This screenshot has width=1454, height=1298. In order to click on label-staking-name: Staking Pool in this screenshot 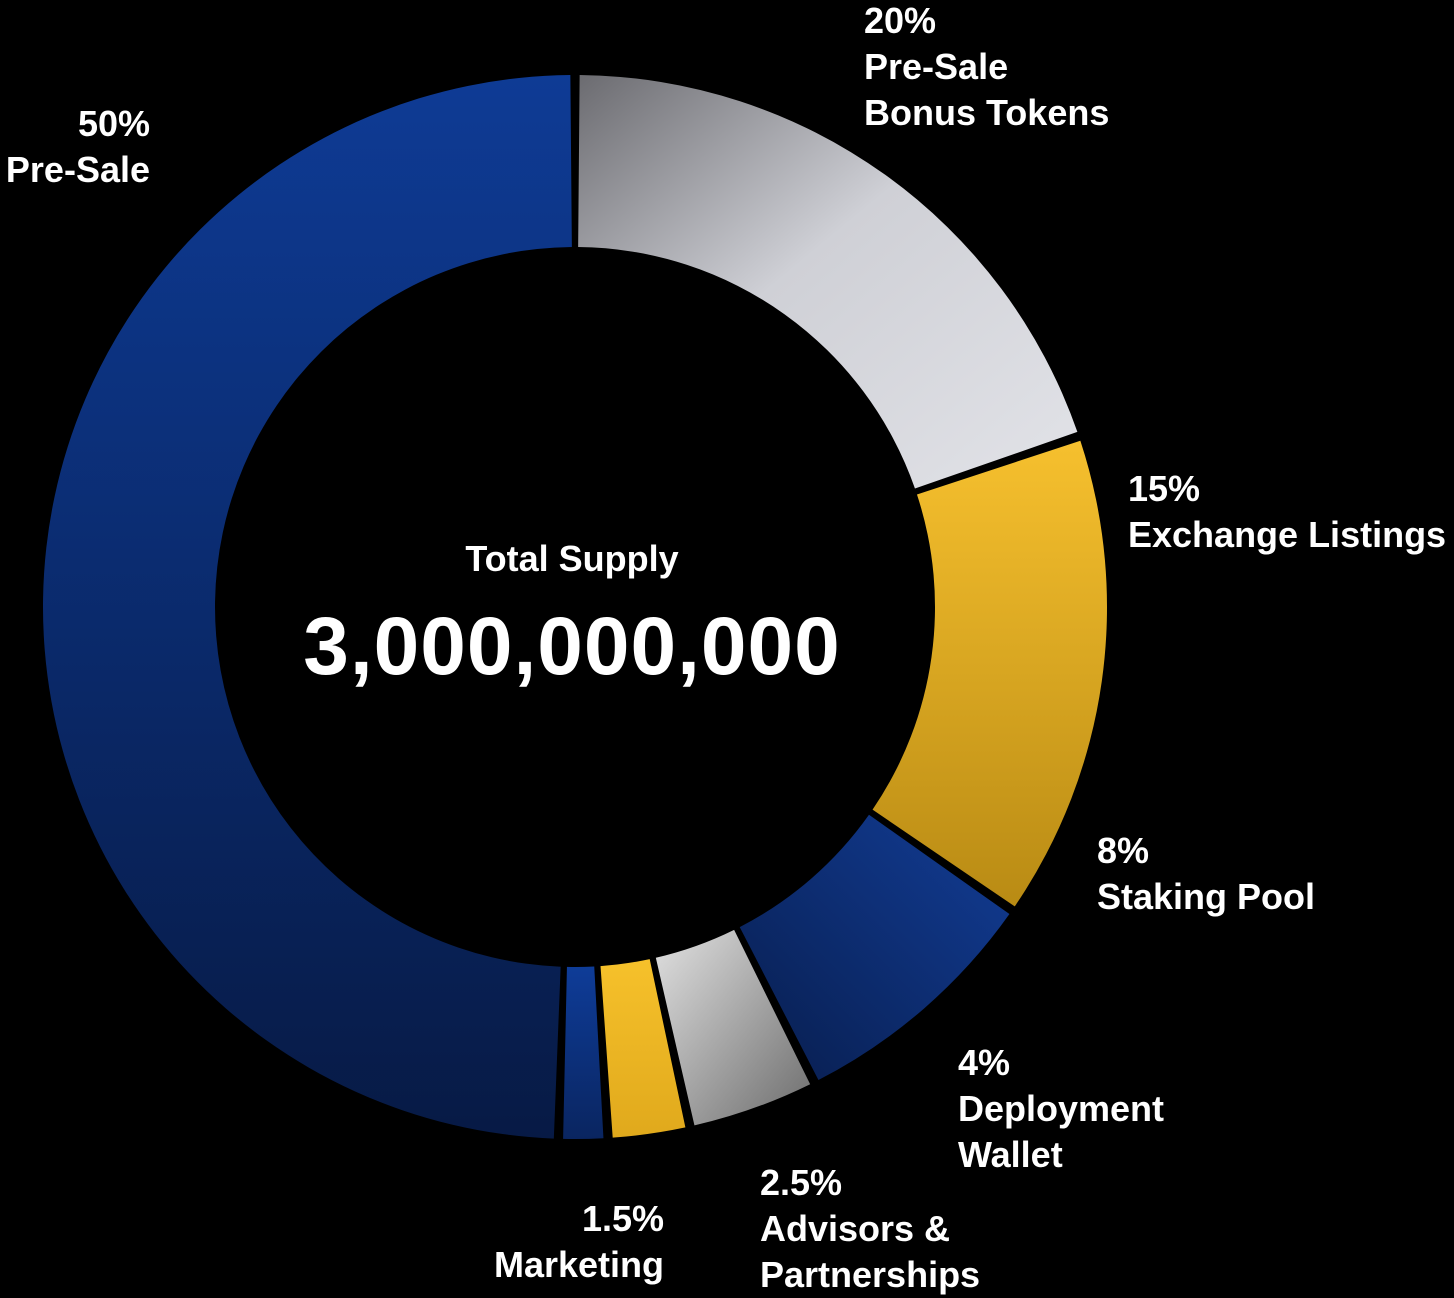, I will do `click(1206, 896)`.